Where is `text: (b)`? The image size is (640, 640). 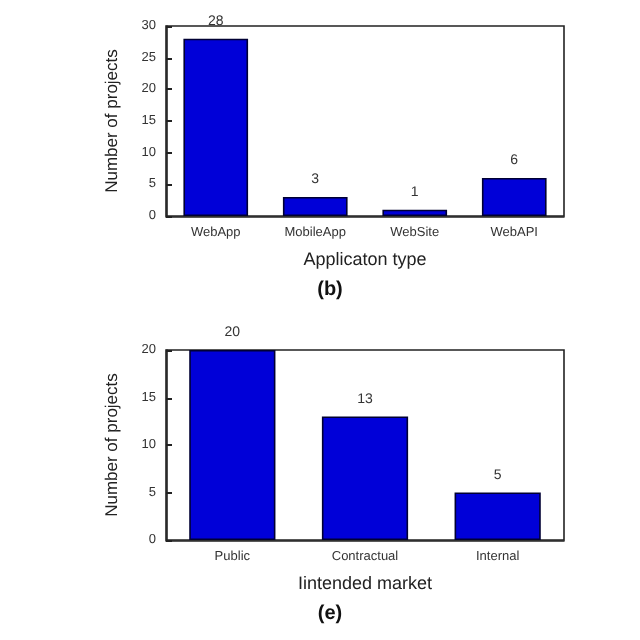
text: (b) is located at coordinates (330, 290).